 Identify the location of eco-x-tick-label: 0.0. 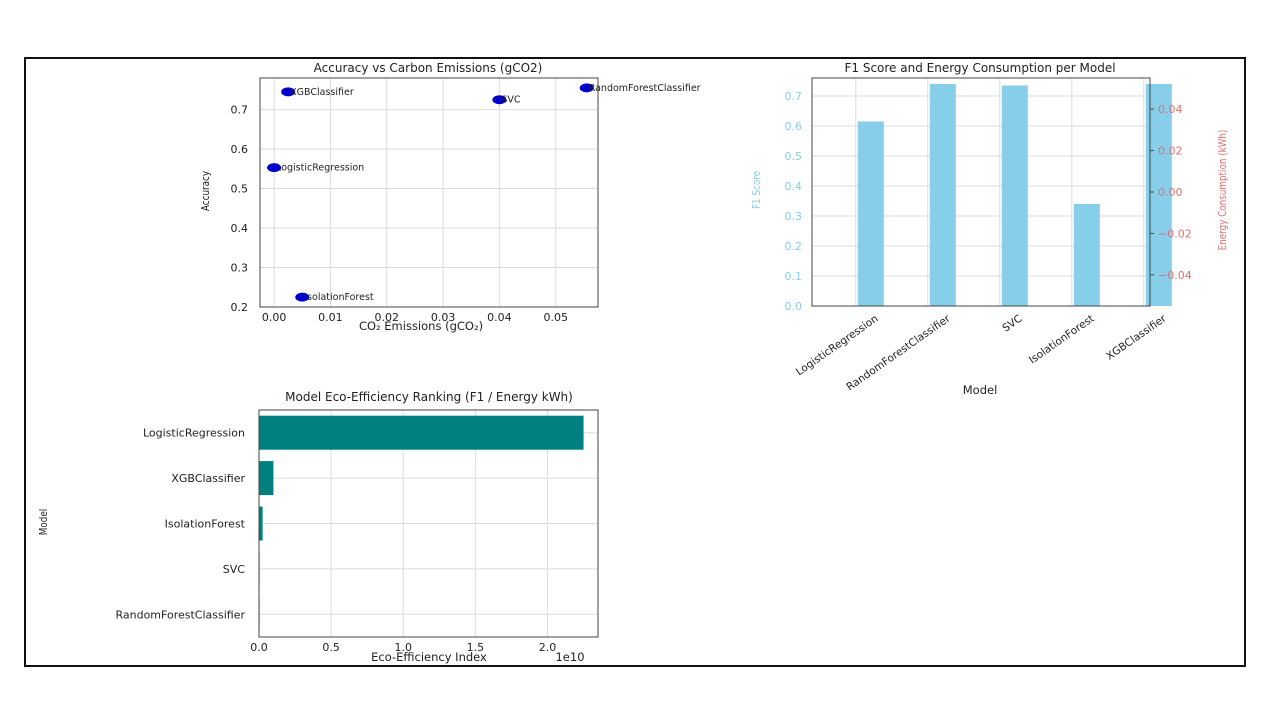
(259, 647).